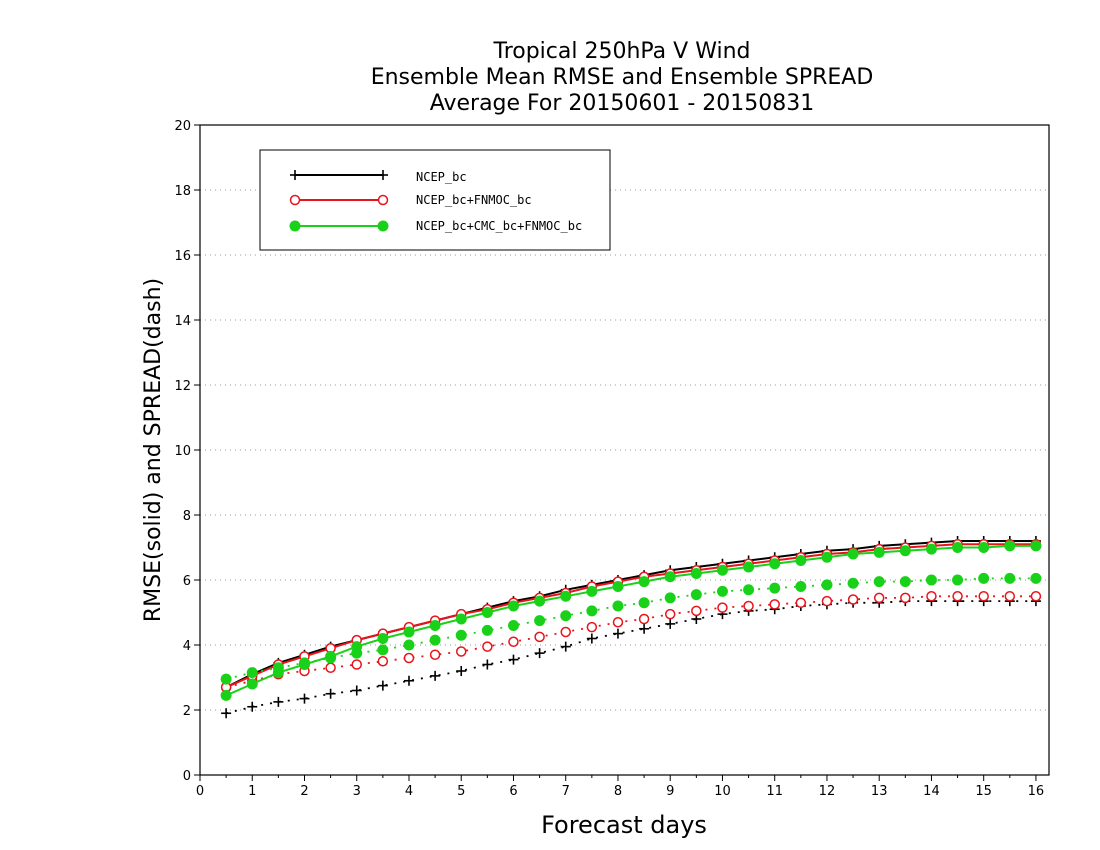  I want to click on x-tick-label: 3, so click(357, 791).